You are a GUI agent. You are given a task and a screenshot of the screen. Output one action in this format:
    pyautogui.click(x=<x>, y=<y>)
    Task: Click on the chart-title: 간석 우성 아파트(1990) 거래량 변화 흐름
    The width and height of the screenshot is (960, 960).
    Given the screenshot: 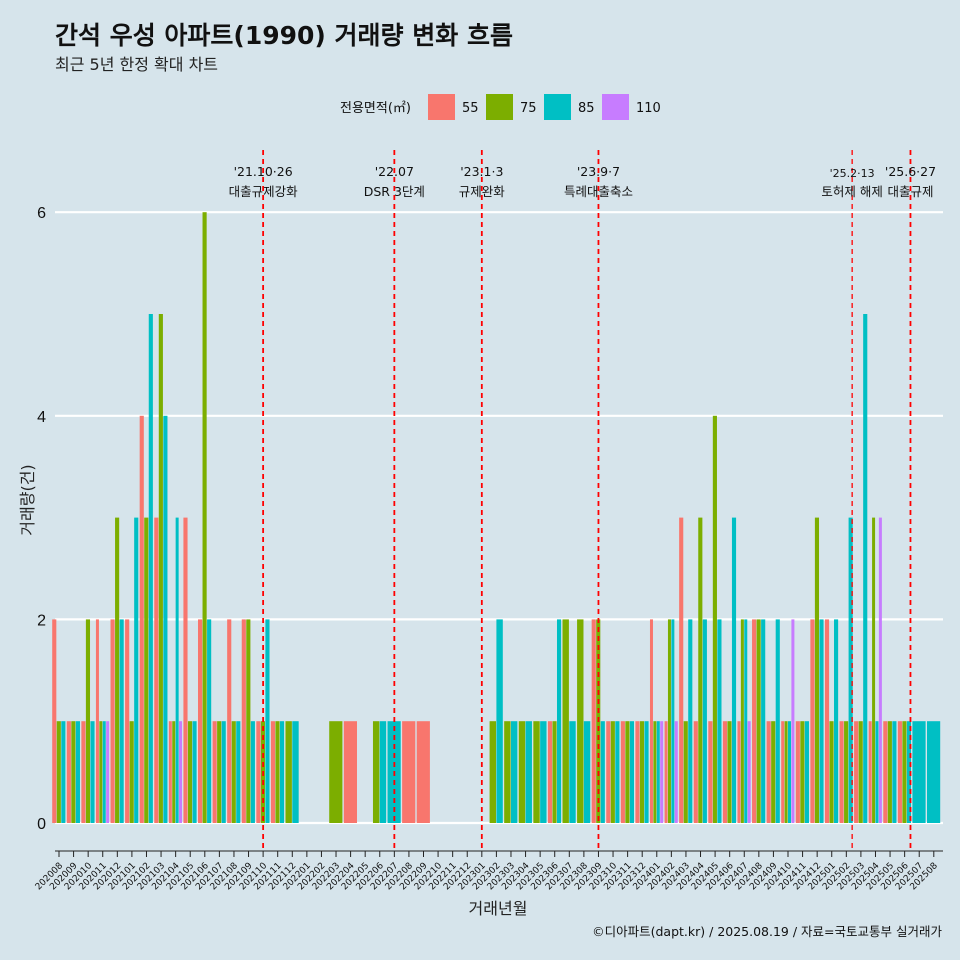 What is the action you would take?
    pyautogui.click(x=284, y=35)
    